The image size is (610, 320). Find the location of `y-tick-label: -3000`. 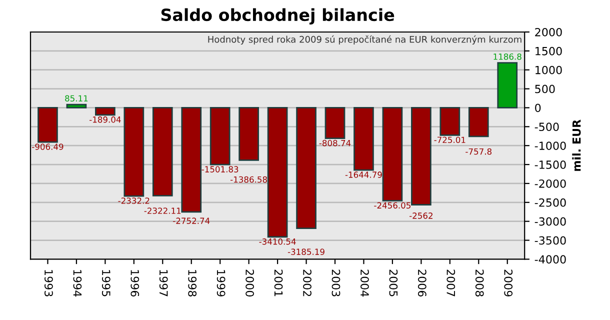

y-tick-label: -3000 is located at coordinates (550, 221).